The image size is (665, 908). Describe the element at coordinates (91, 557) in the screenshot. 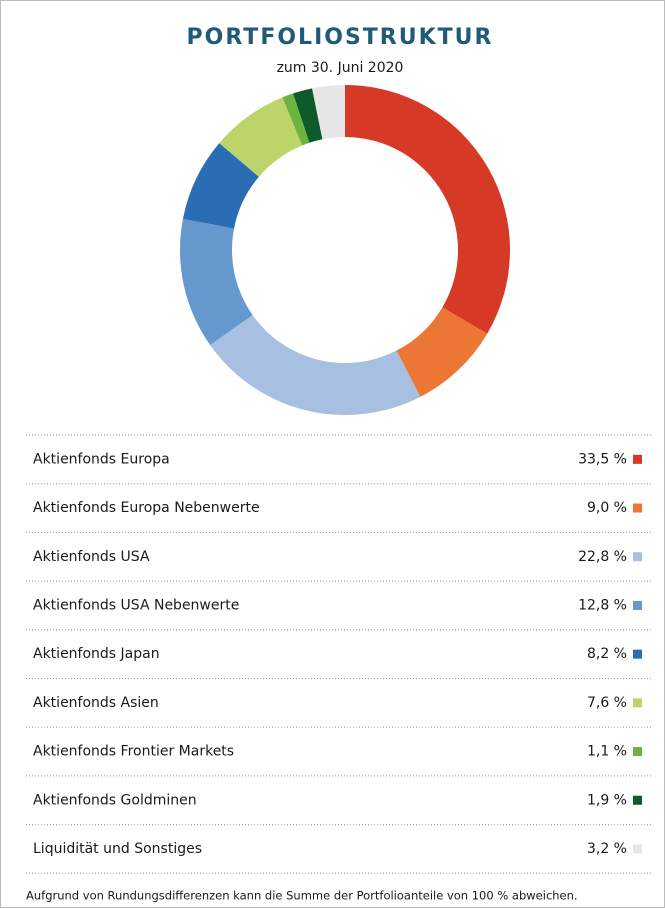

I see `row-label: Aktienfonds USA` at that location.